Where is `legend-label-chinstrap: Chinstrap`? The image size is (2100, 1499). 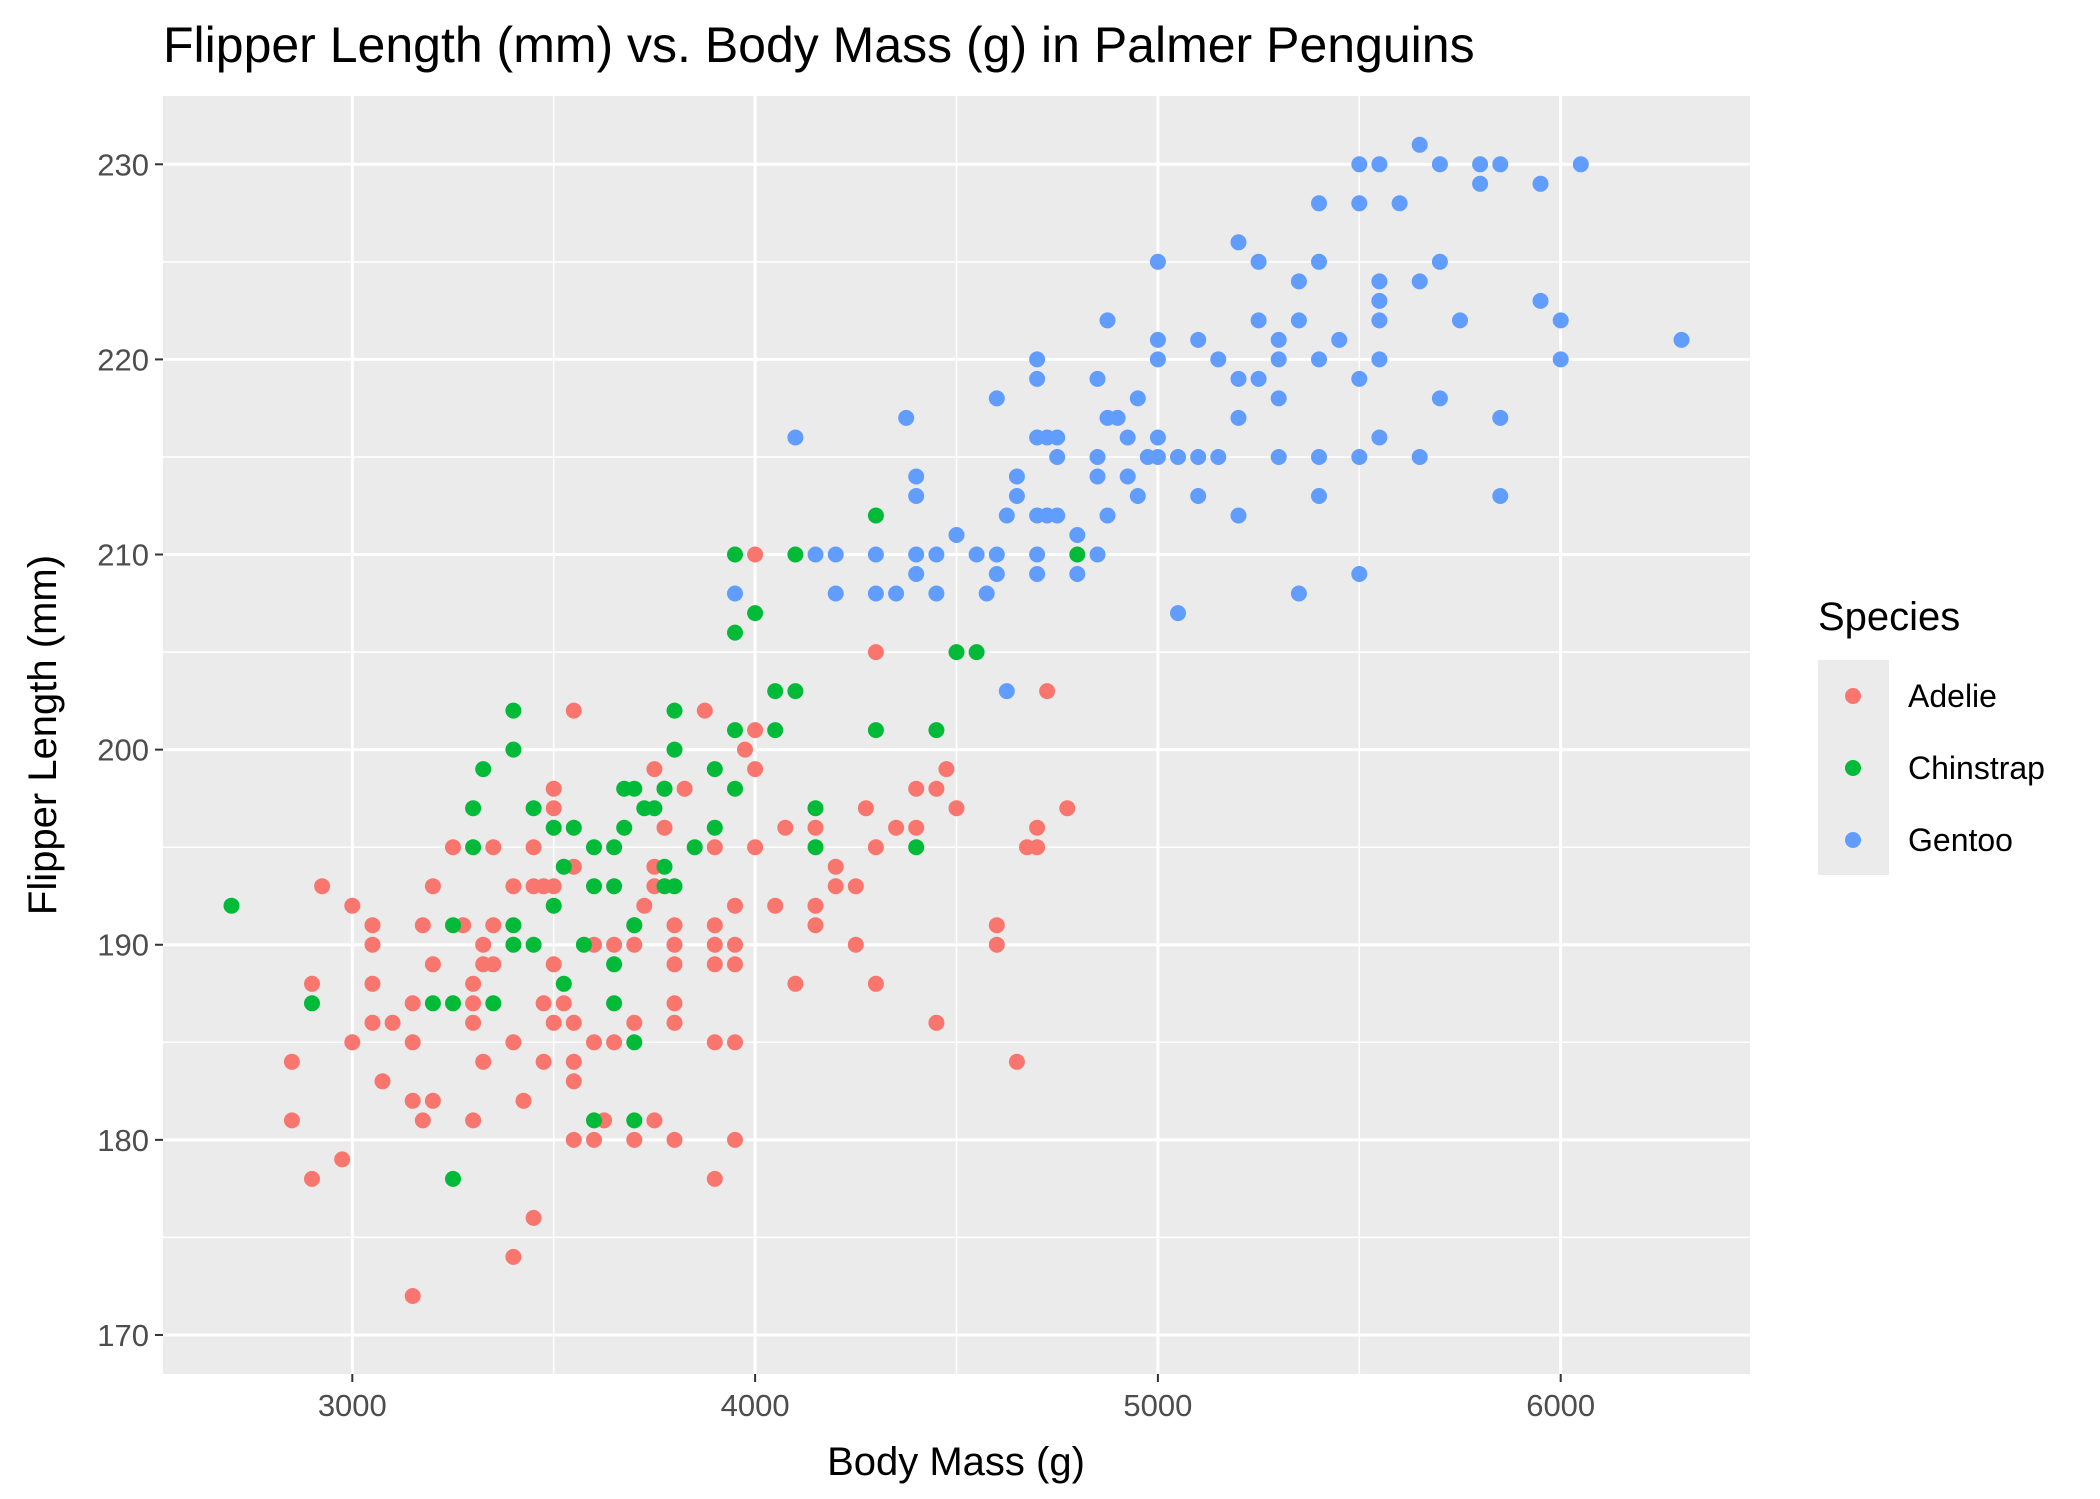
legend-label-chinstrap: Chinstrap is located at coordinates (1976, 768).